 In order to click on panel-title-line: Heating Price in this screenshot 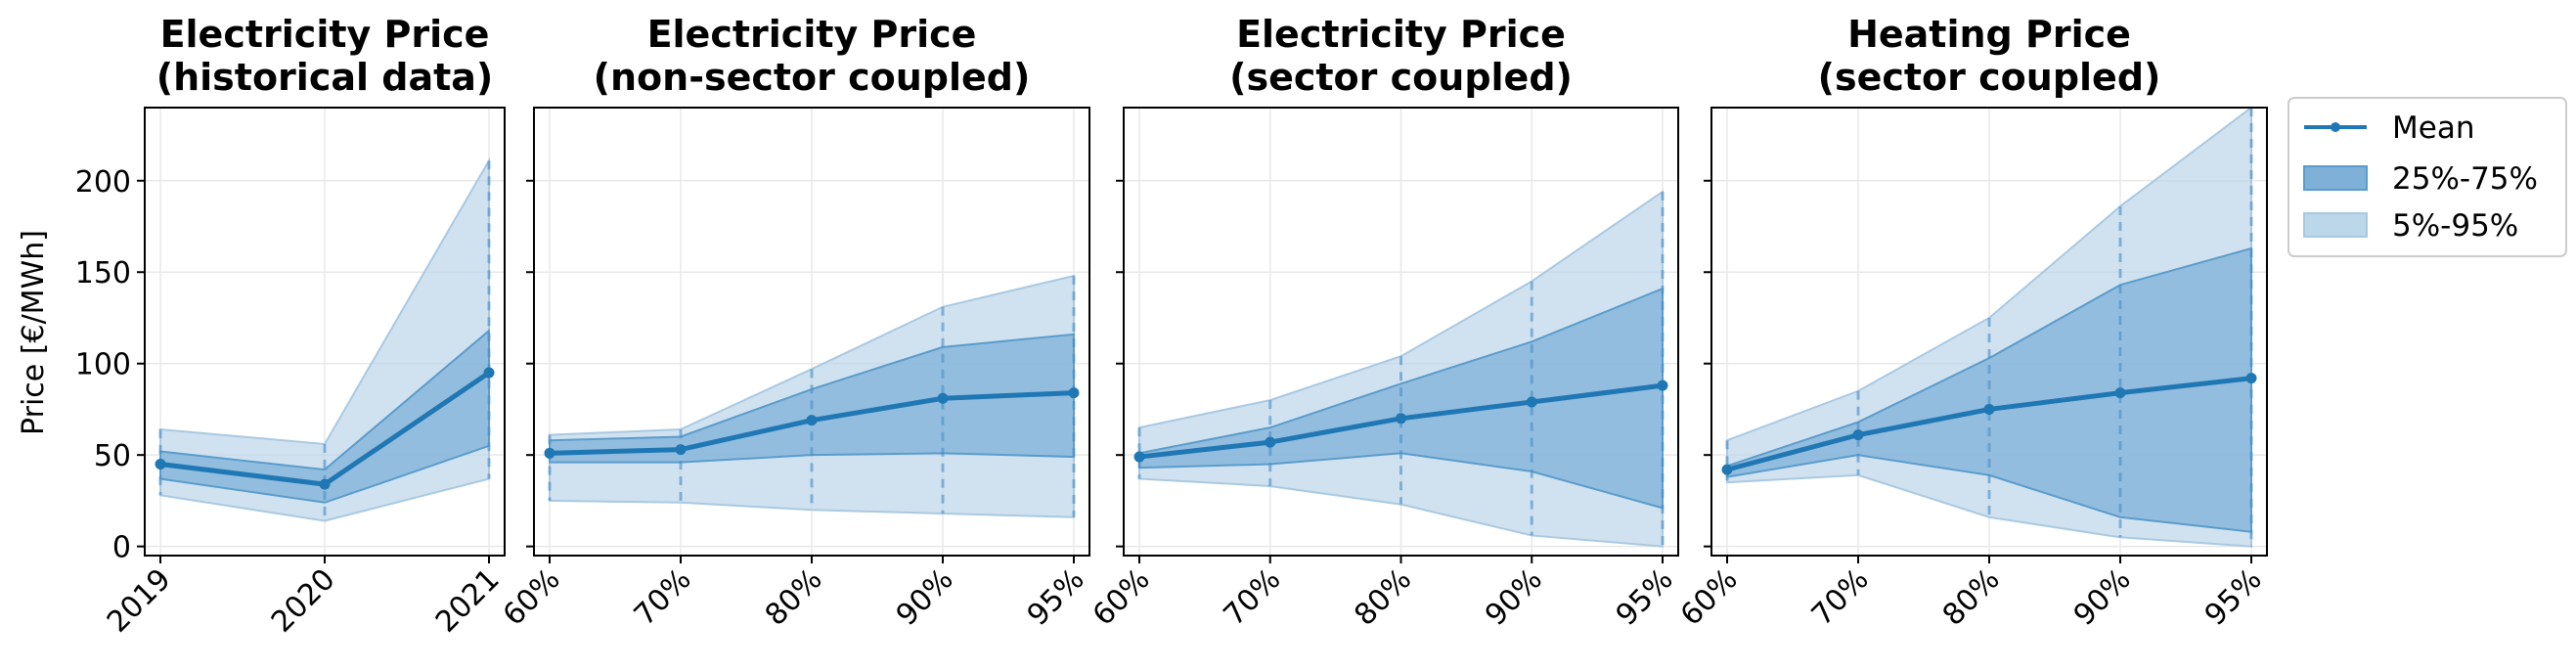, I will do `click(1989, 34)`.